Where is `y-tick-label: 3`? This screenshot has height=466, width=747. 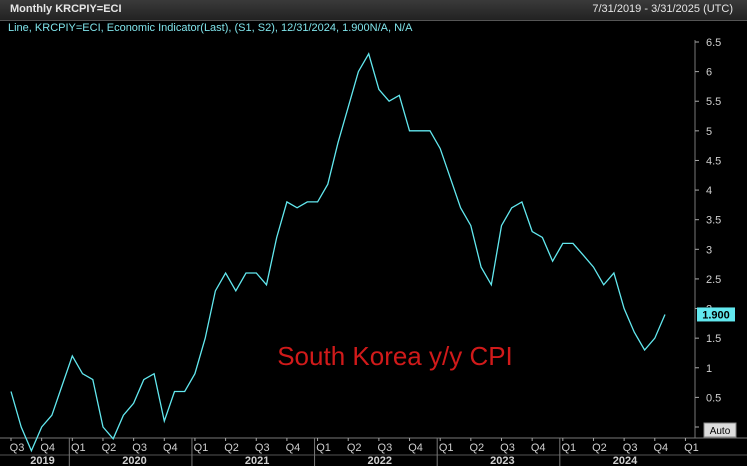 y-tick-label: 3 is located at coordinates (709, 250).